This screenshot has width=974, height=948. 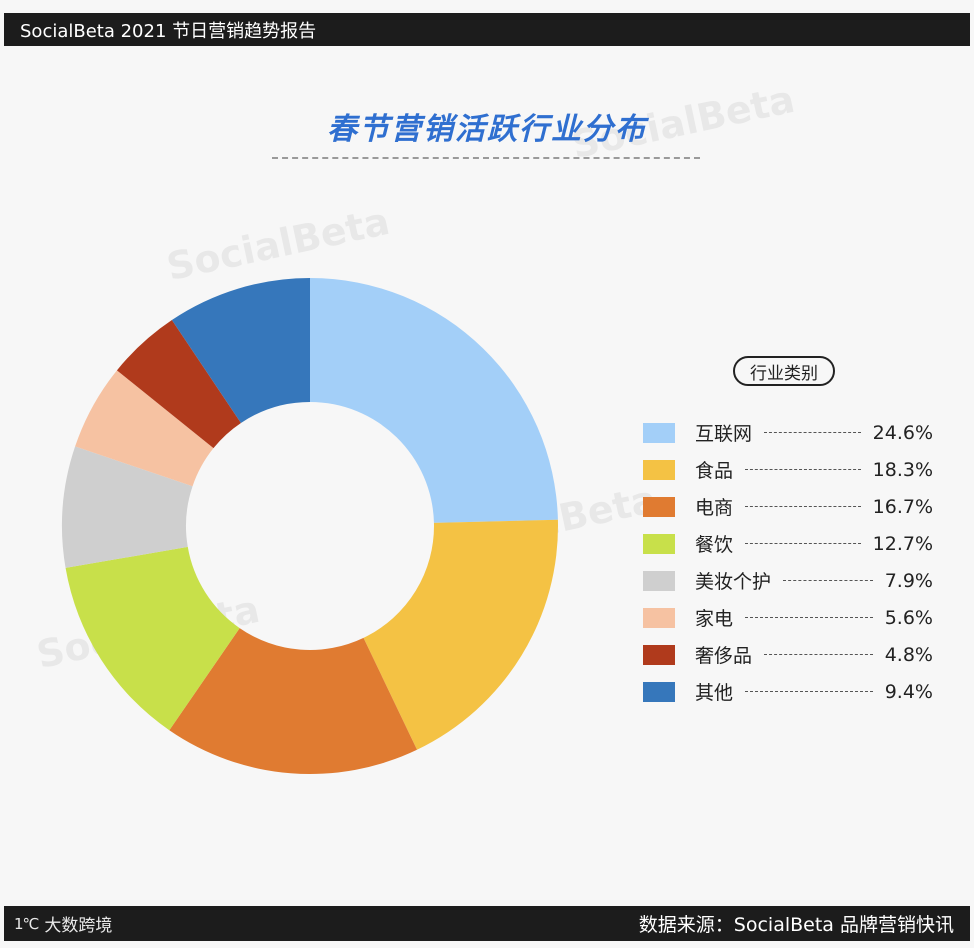 What do you see at coordinates (902, 506) in the screenshot?
I see `legend-value: 16.7%` at bounding box center [902, 506].